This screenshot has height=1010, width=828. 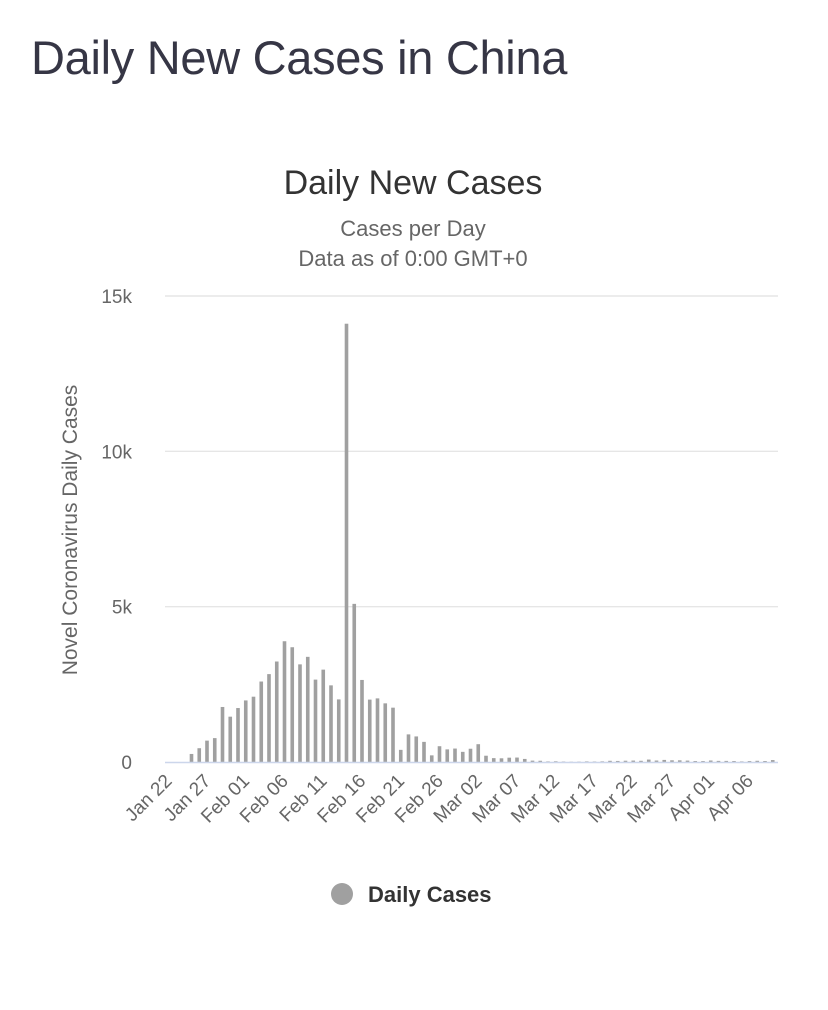 I want to click on y-tick-label: 0, so click(x=126, y=763).